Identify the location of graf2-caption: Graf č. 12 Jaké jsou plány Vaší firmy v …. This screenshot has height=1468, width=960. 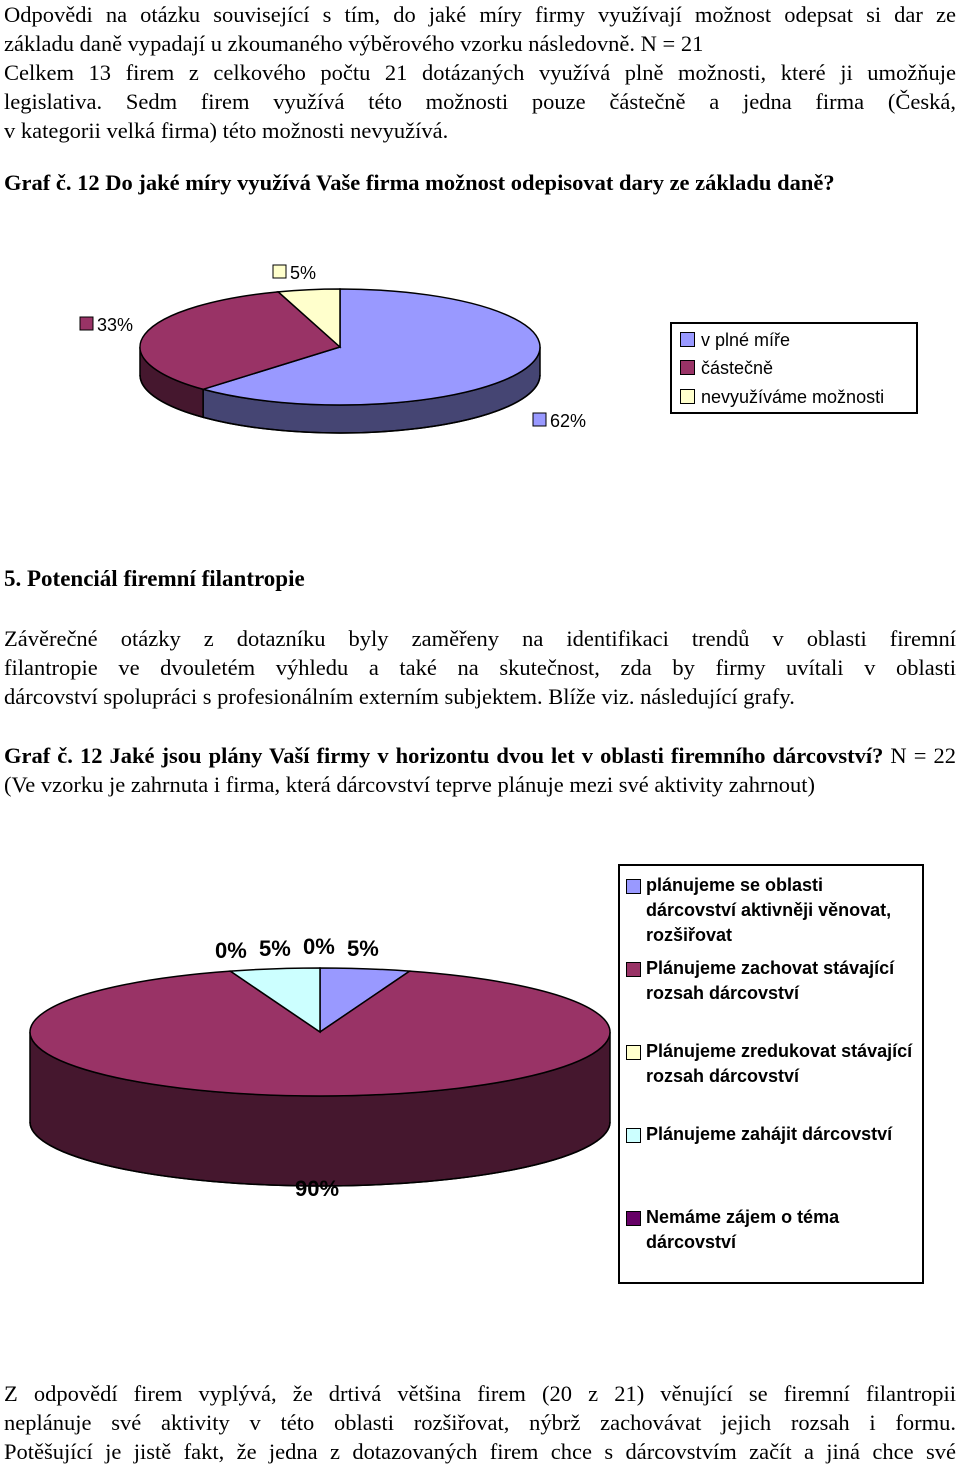
(480, 770).